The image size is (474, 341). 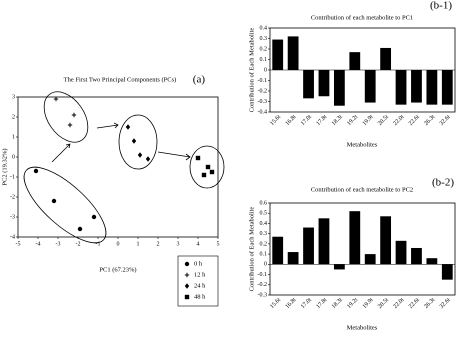 I want to click on x-tick-label: 4, so click(x=198, y=244).